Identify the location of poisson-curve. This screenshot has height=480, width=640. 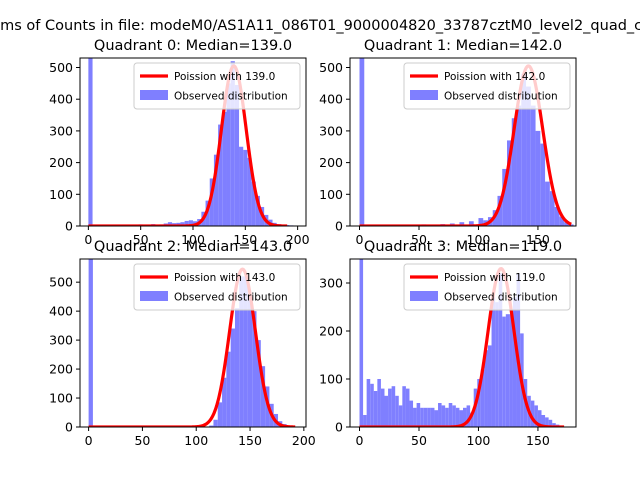
(462, 347).